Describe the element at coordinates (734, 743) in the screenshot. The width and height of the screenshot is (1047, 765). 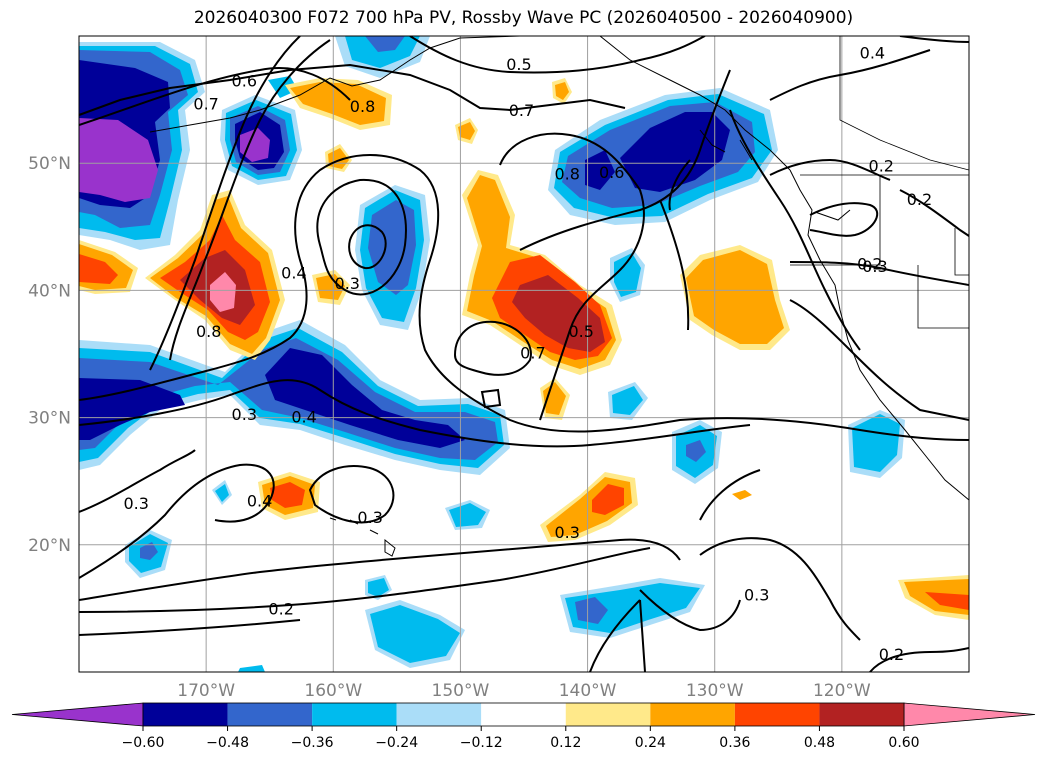
I see `colorbar-tick-label: 0.36` at that location.